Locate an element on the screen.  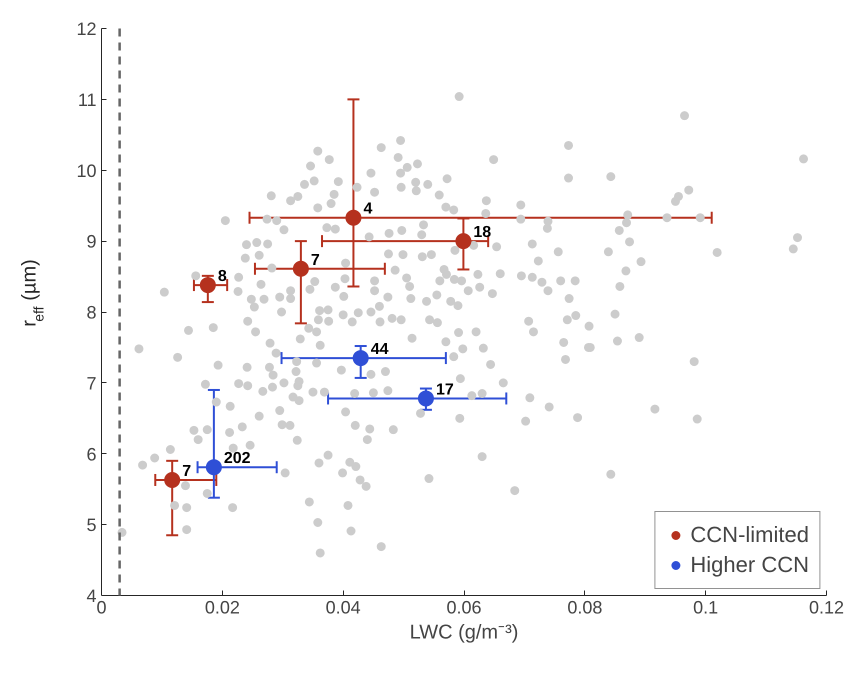
legend-label: Higher CCN is located at coordinates (749, 565).